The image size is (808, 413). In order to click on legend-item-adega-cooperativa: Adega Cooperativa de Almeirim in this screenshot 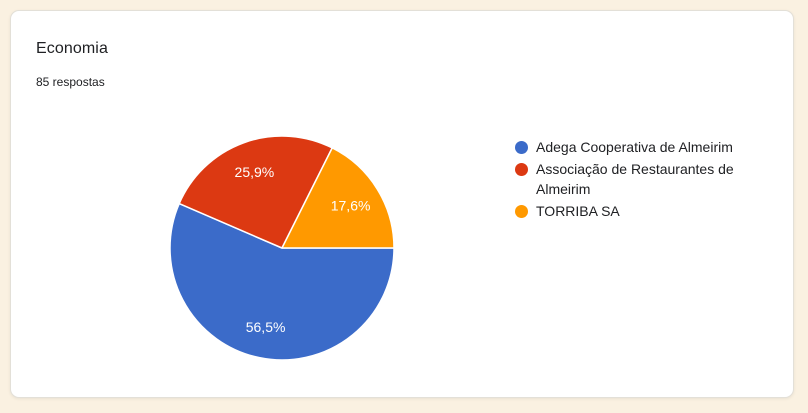, I will do `click(649, 147)`.